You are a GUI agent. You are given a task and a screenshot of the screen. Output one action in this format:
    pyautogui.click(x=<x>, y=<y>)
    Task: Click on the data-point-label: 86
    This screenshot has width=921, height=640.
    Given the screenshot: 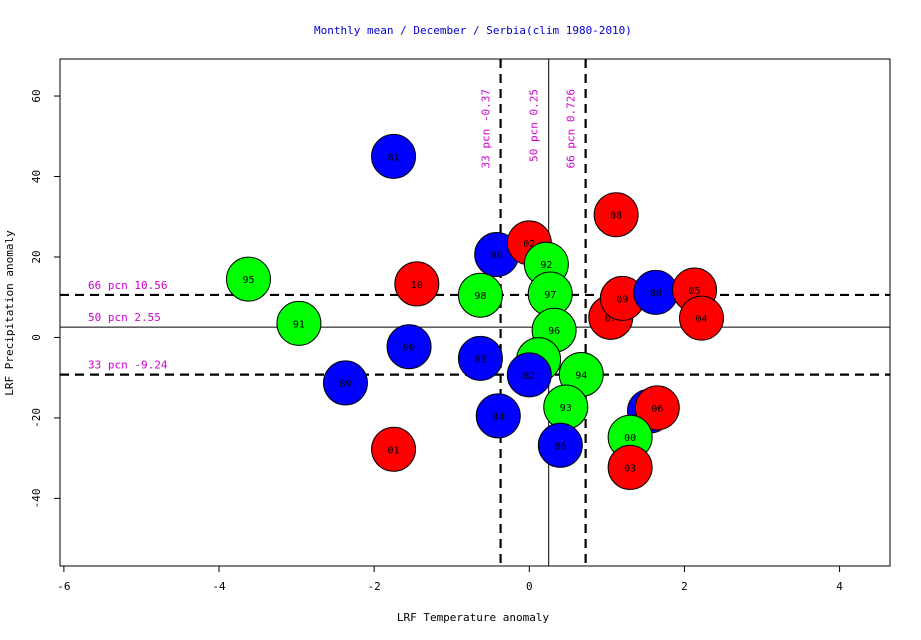 What is the action you would take?
    pyautogui.click(x=560, y=446)
    